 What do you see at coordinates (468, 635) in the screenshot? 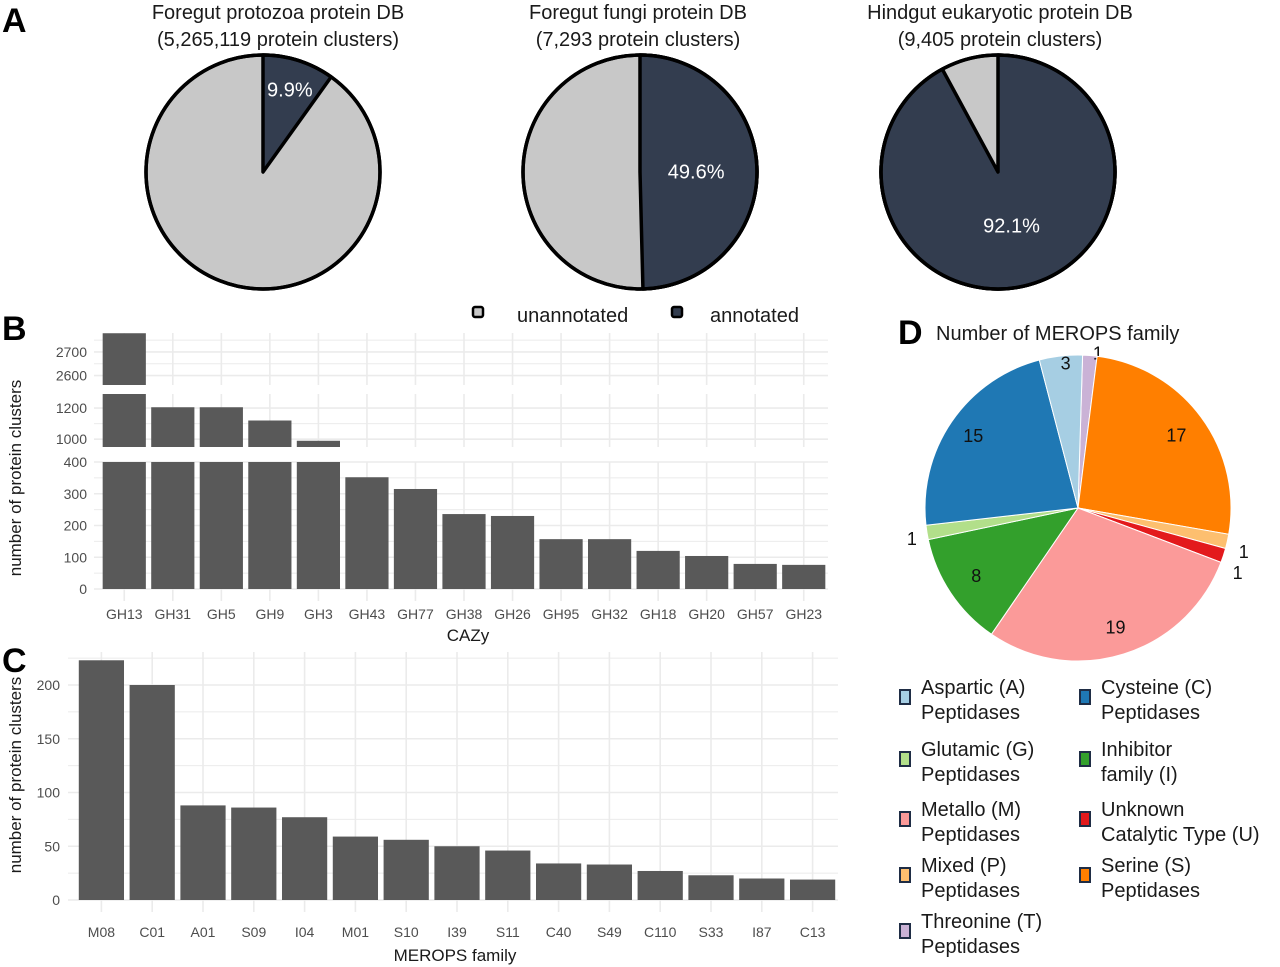
I see `x-axis-title: CAZy` at bounding box center [468, 635].